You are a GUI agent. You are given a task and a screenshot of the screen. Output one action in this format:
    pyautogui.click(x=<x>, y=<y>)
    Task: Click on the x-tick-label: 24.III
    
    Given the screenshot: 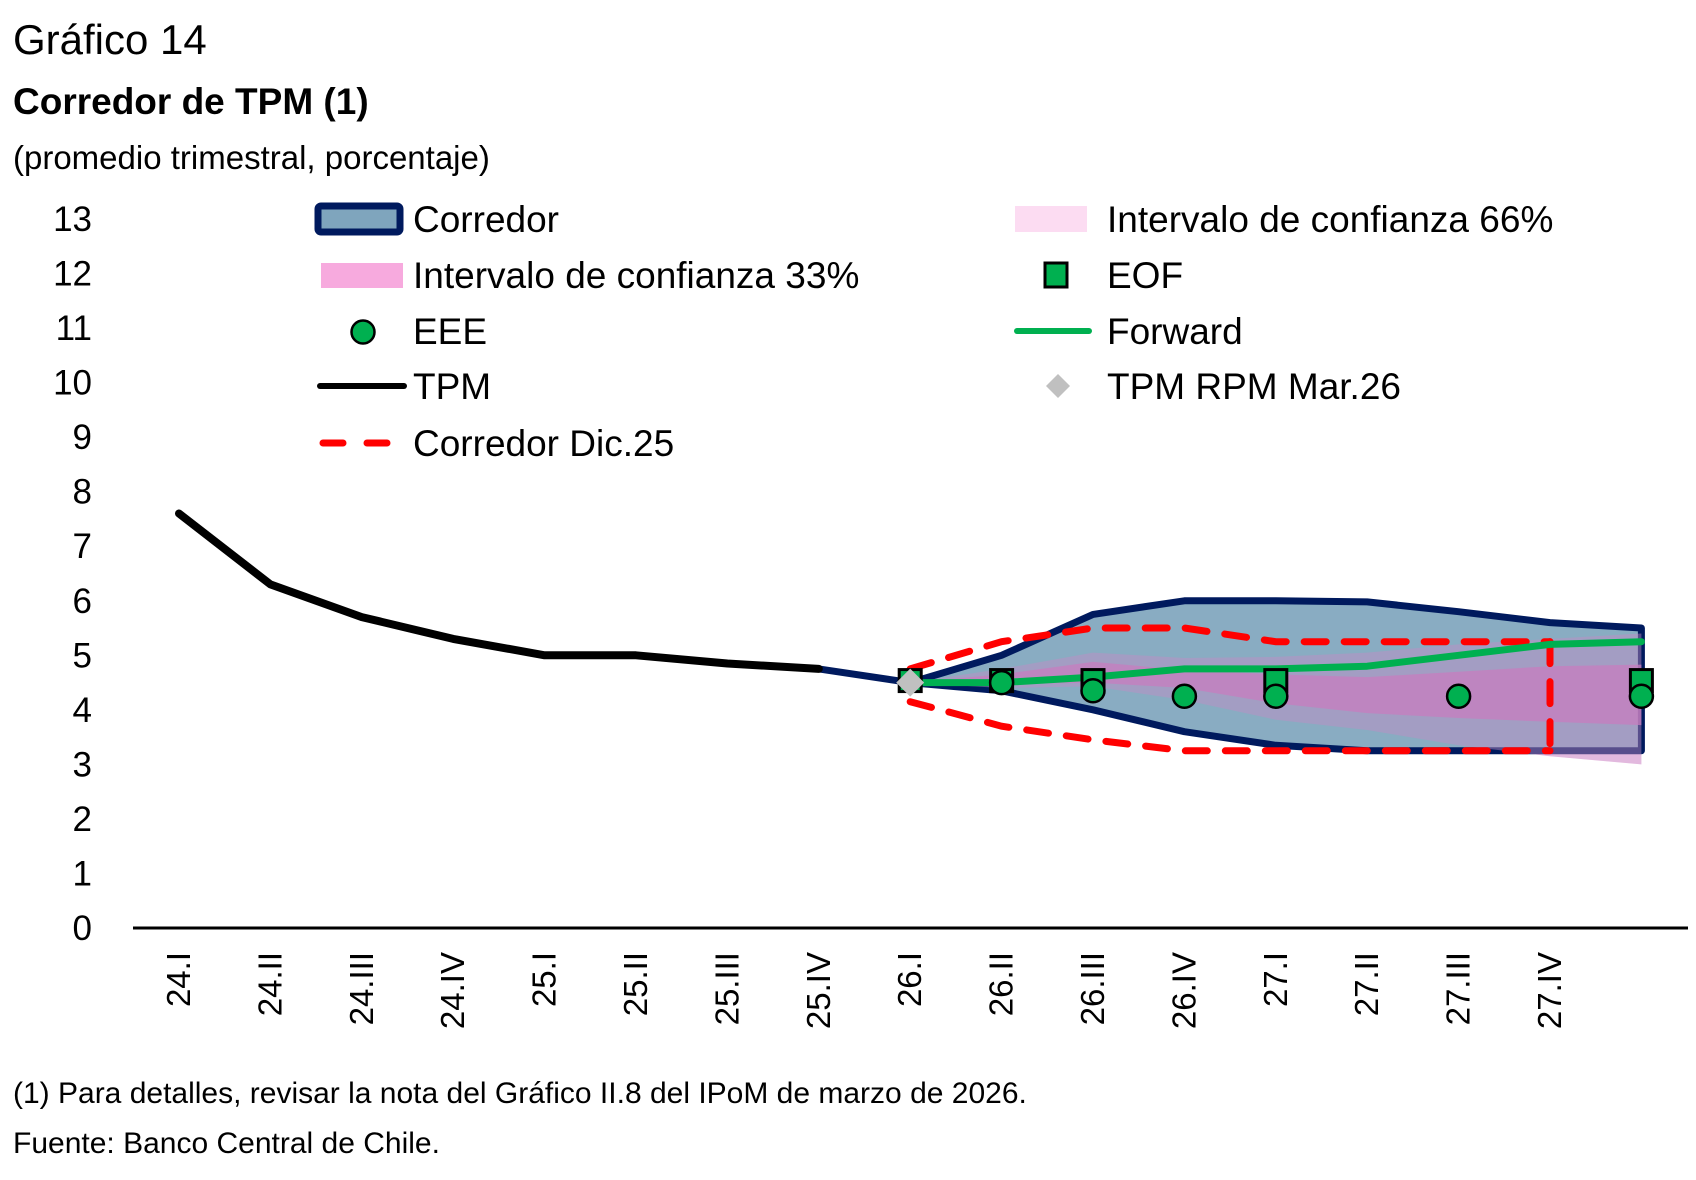 What is the action you would take?
    pyautogui.click(x=361, y=988)
    